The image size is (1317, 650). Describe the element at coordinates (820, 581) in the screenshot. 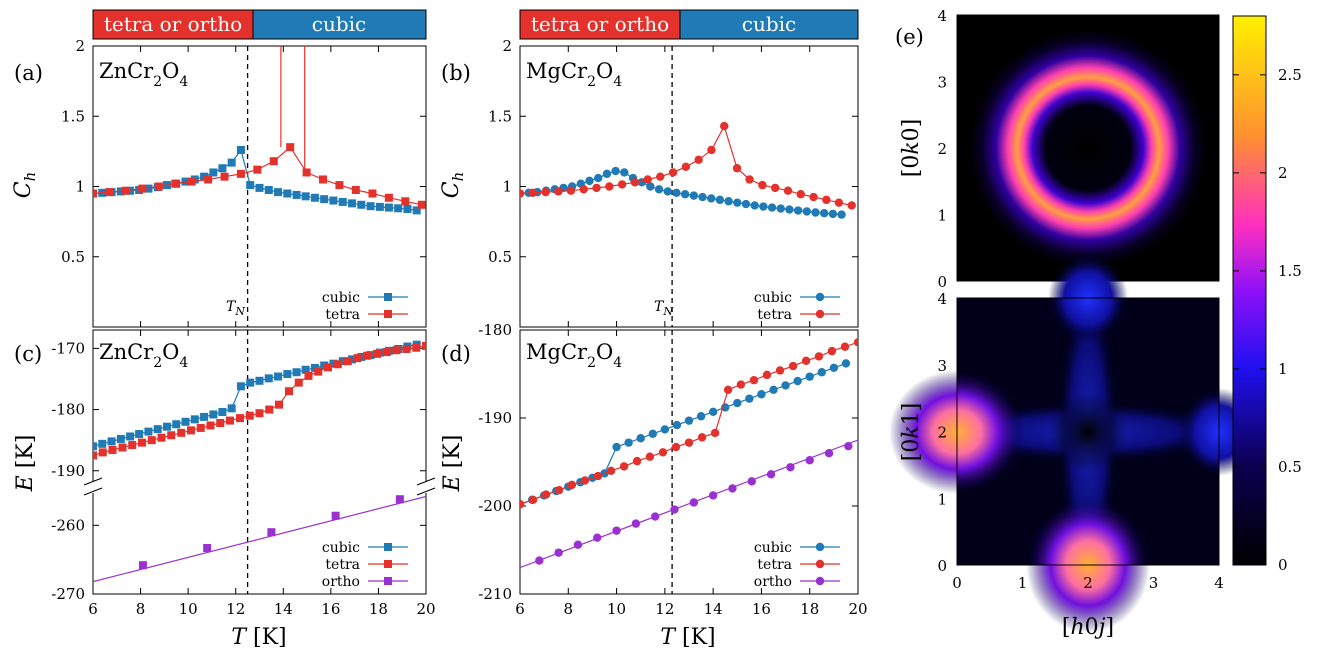

I see `legend-marker-ortho` at that location.